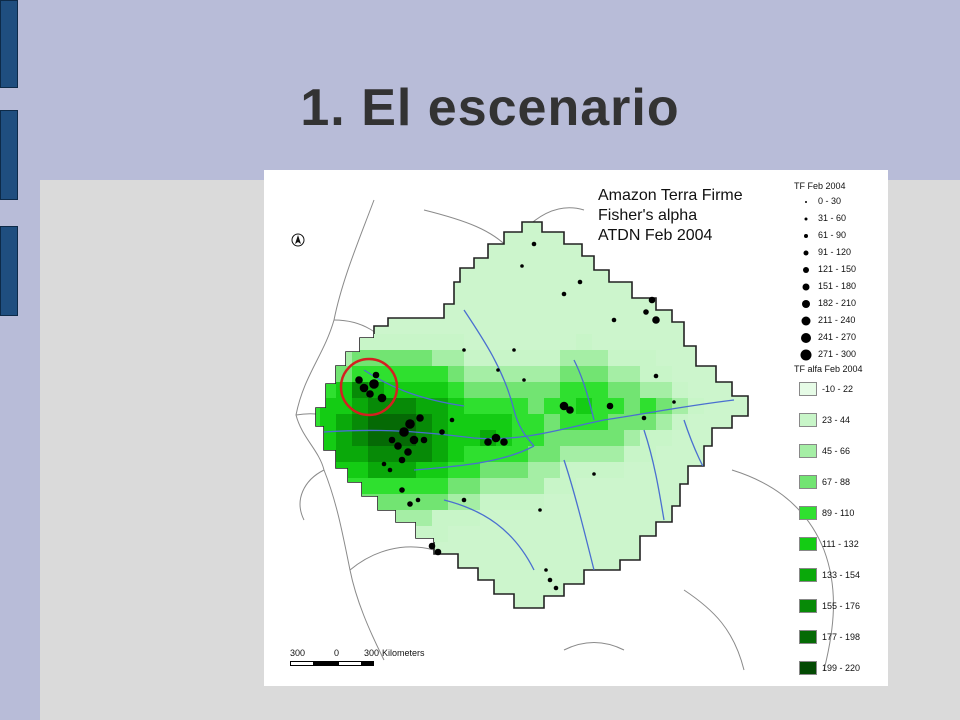 The width and height of the screenshot is (960, 720). I want to click on legend-alpha-row: 177 - 198, so click(840, 639).